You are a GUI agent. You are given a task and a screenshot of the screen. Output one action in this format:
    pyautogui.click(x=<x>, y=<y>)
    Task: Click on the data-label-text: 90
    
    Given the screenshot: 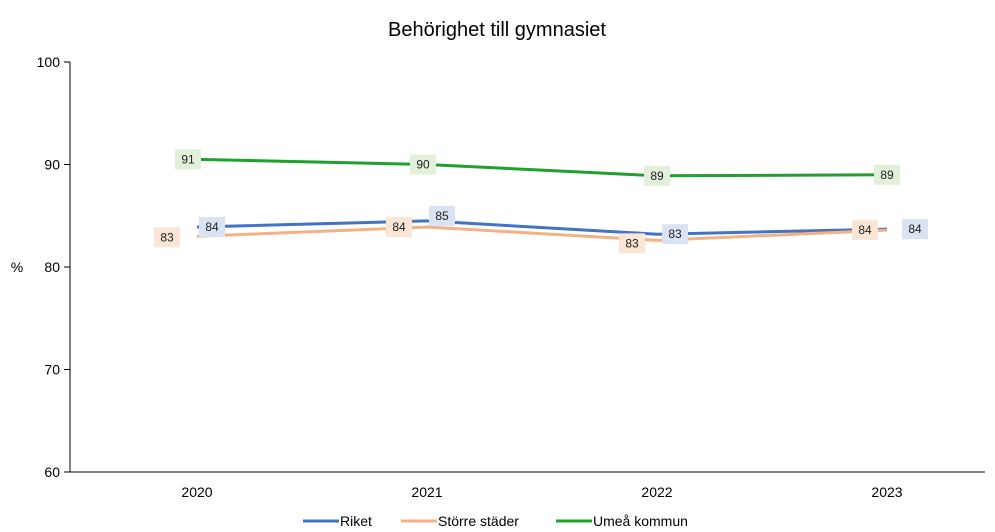 What is the action you would take?
    pyautogui.click(x=423, y=165)
    